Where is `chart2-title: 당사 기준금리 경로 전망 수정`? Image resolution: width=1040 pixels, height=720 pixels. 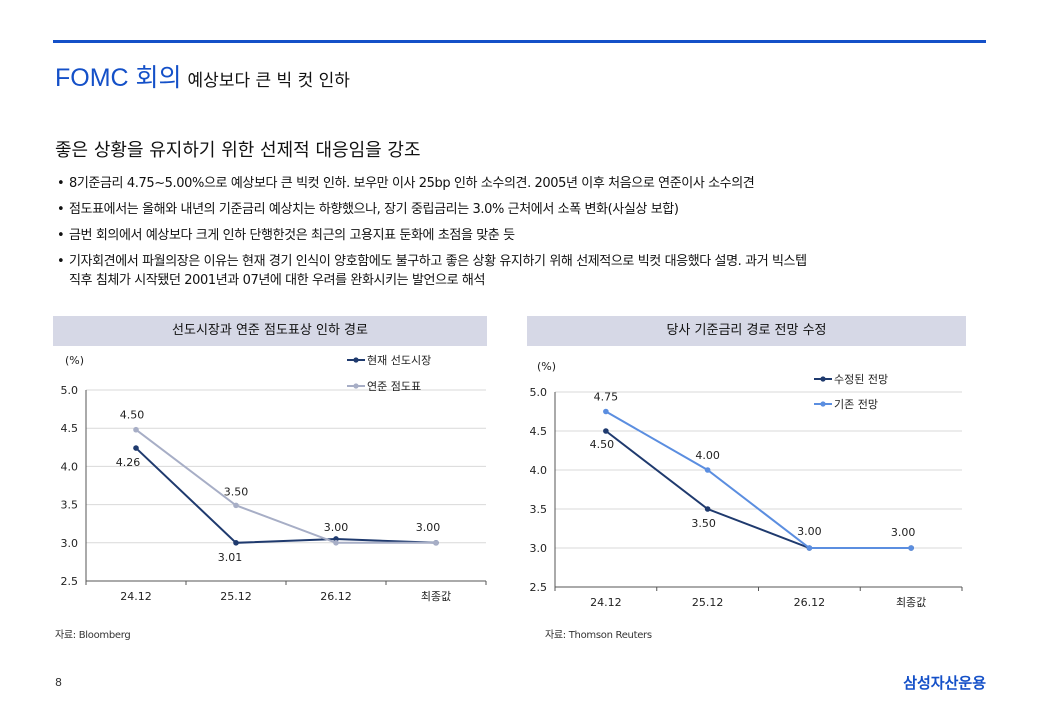 chart2-title: 당사 기준금리 경로 전망 수정 is located at coordinates (746, 331).